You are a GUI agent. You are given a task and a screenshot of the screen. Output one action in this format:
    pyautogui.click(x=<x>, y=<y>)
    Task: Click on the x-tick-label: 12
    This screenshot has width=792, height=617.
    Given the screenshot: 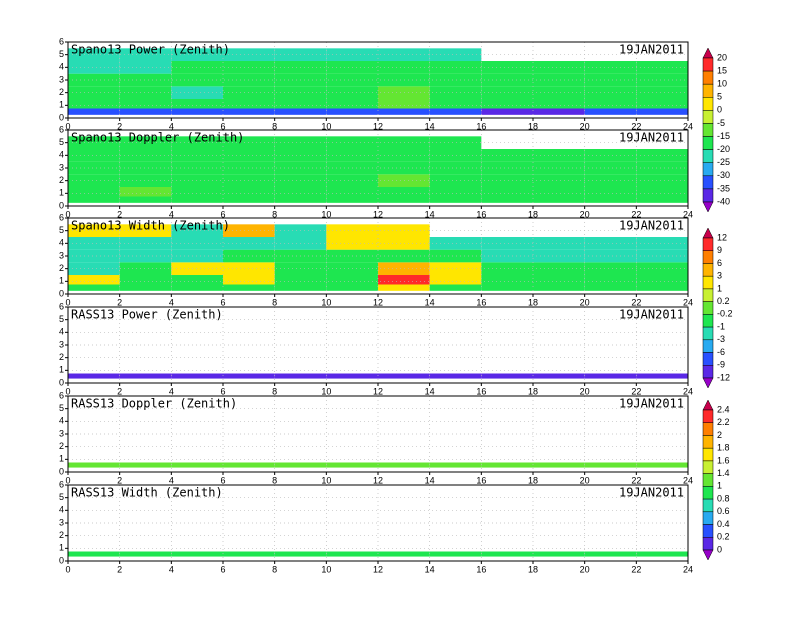 What is the action you would take?
    pyautogui.click(x=378, y=302)
    